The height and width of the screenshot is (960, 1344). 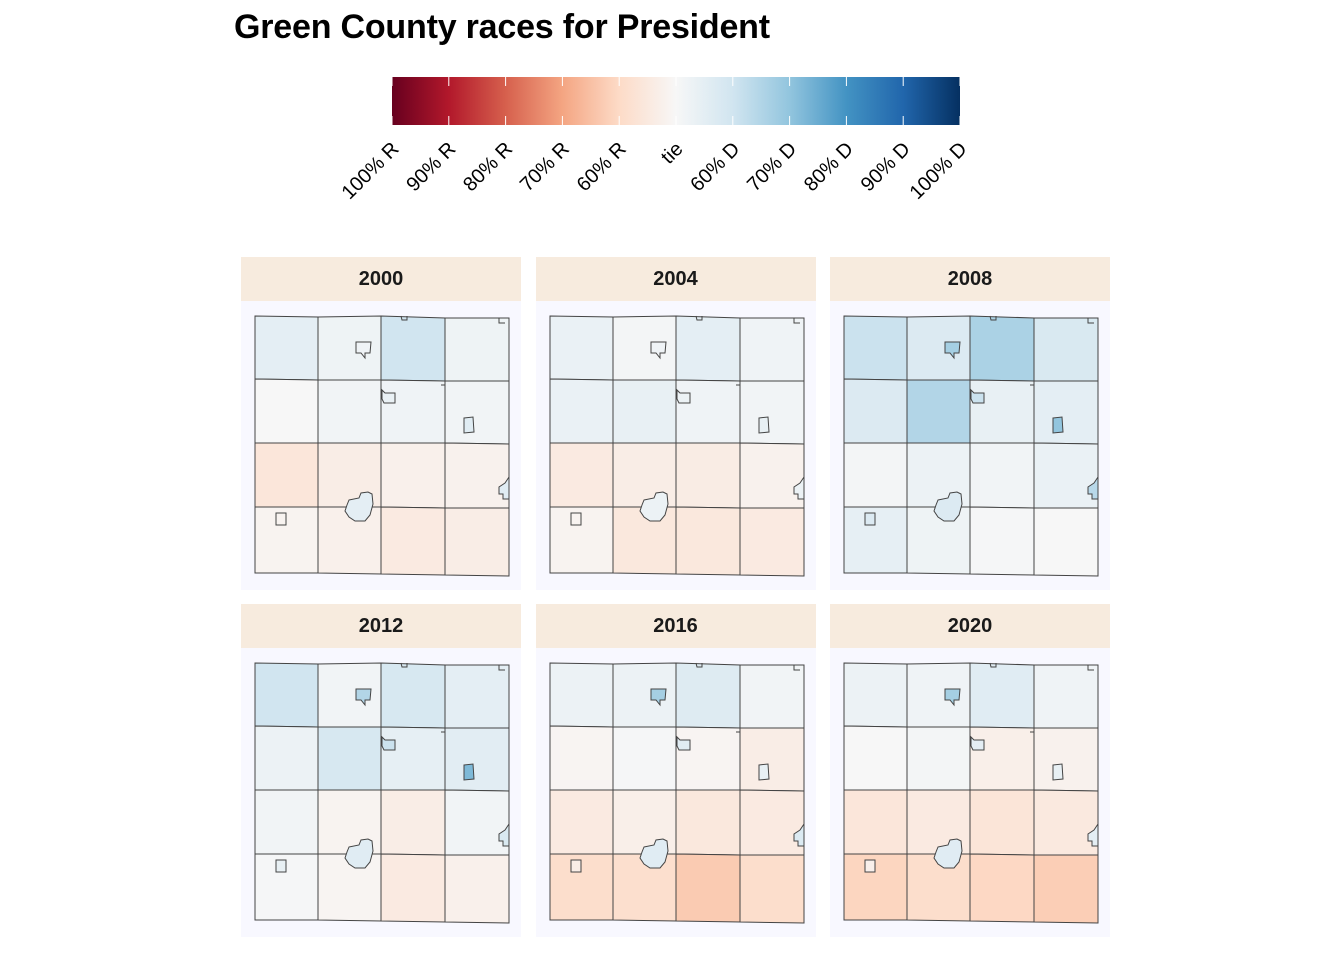 What do you see at coordinates (970, 626) in the screenshot?
I see `panel-strip-label: 2020` at bounding box center [970, 626].